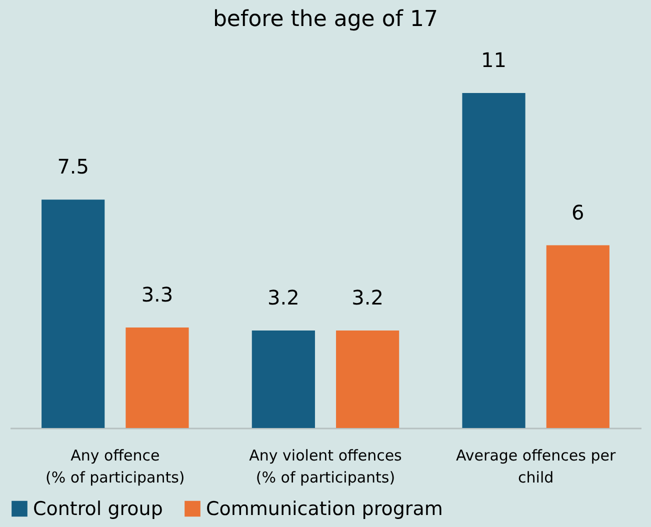  I want to click on chart-title: before the age of 17, so click(325, 19).